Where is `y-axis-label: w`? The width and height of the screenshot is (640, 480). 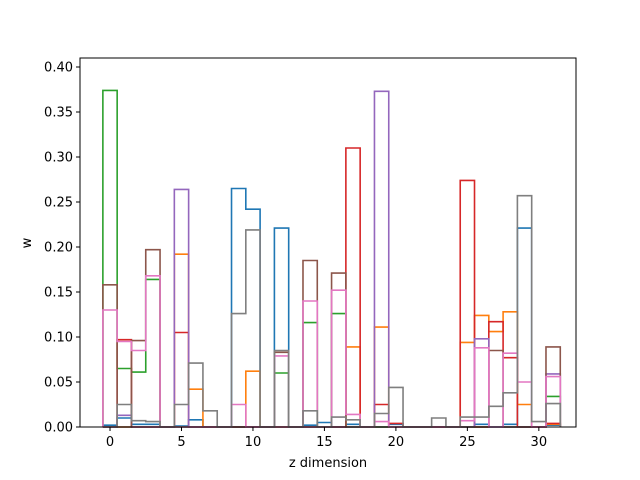
y-axis-label: w is located at coordinates (27, 242).